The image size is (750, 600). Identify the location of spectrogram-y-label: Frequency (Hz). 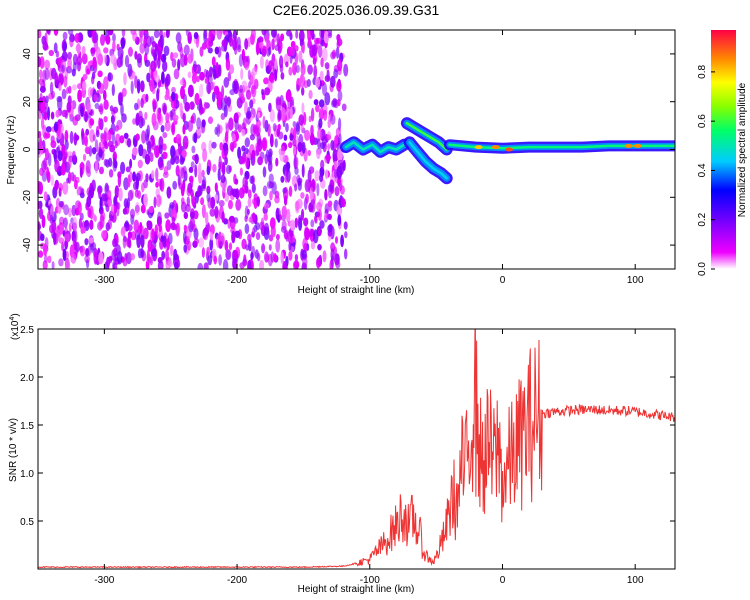
(11, 150).